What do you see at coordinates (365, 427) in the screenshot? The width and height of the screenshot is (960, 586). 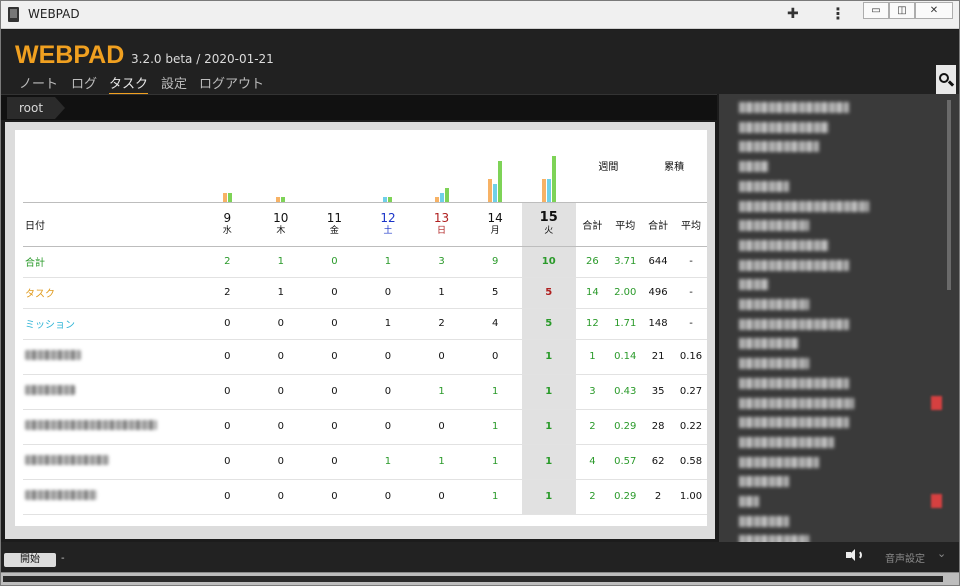 I see `table-row: 0 0 0 0 0 1 1 2 0.29 28 0.22` at bounding box center [365, 427].